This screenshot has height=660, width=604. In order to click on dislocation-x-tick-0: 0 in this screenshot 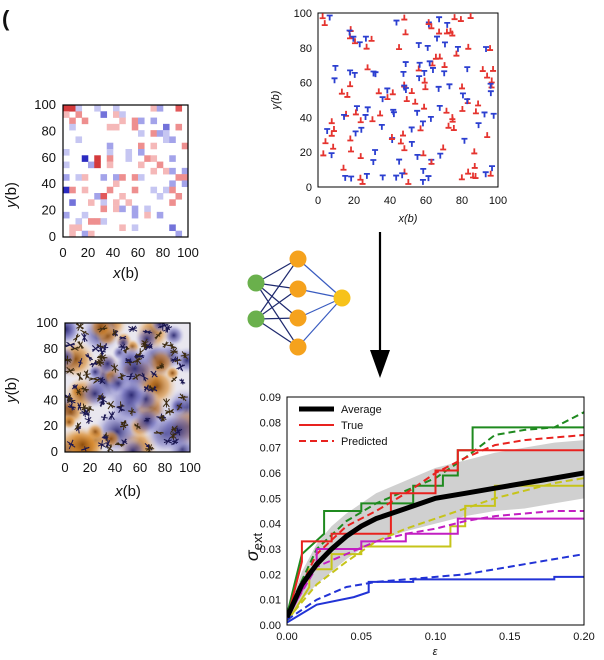, I will do `click(318, 201)`.